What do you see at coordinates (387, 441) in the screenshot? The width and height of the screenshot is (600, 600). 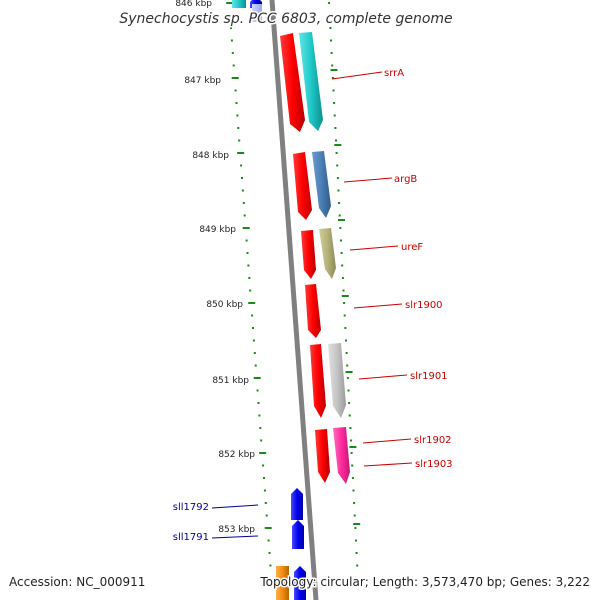 I see `leader-slr1902` at bounding box center [387, 441].